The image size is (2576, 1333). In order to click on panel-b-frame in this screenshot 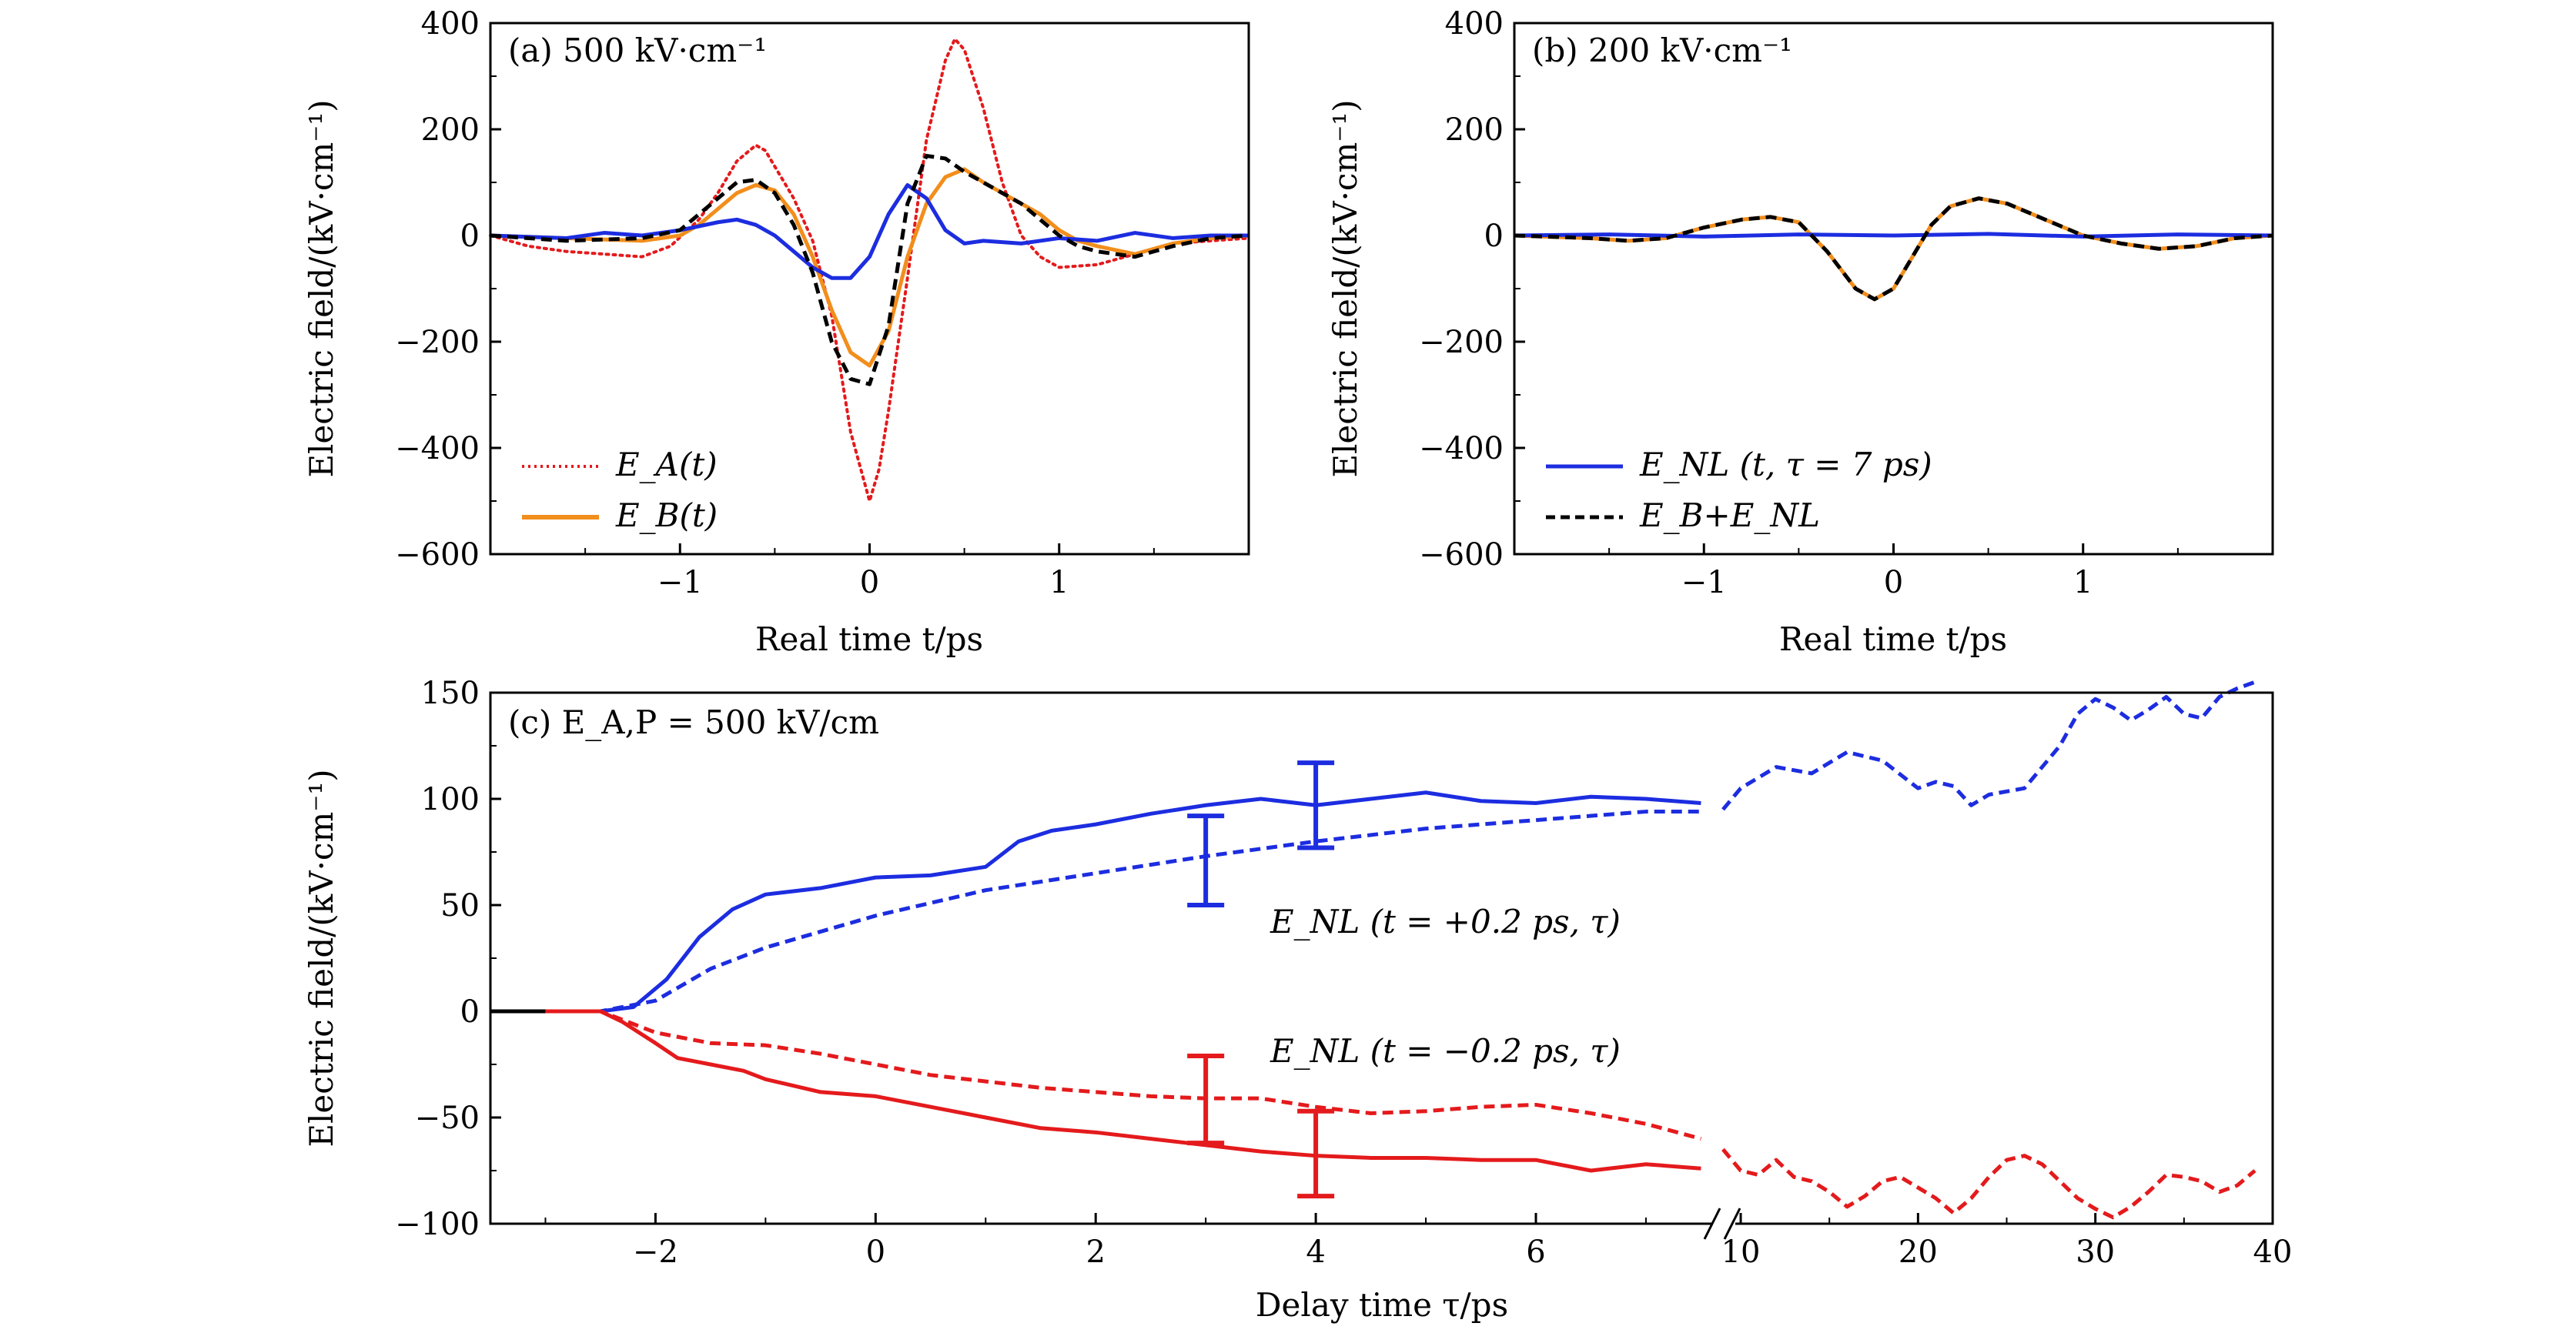, I will do `click(1893, 289)`.